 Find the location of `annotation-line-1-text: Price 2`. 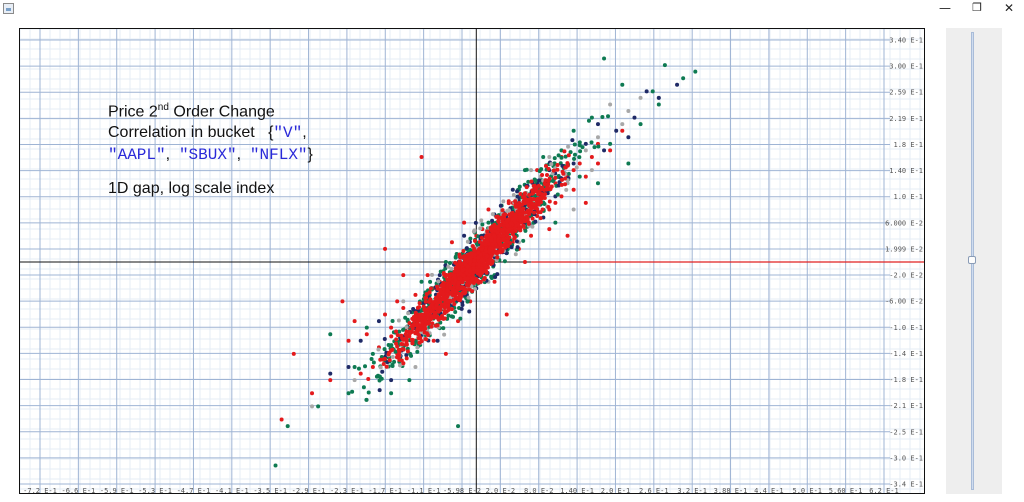

annotation-line-1-text: Price 2 is located at coordinates (133, 112).